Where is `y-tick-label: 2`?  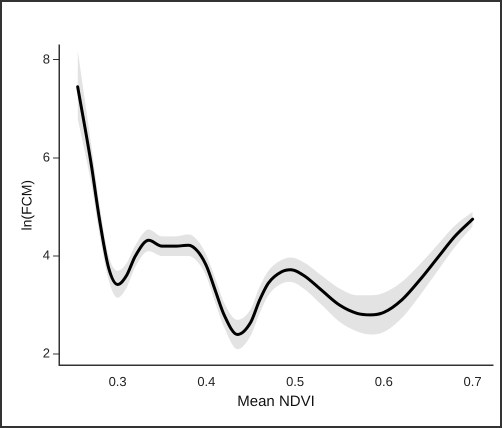 y-tick-label: 2 is located at coordinates (46, 353).